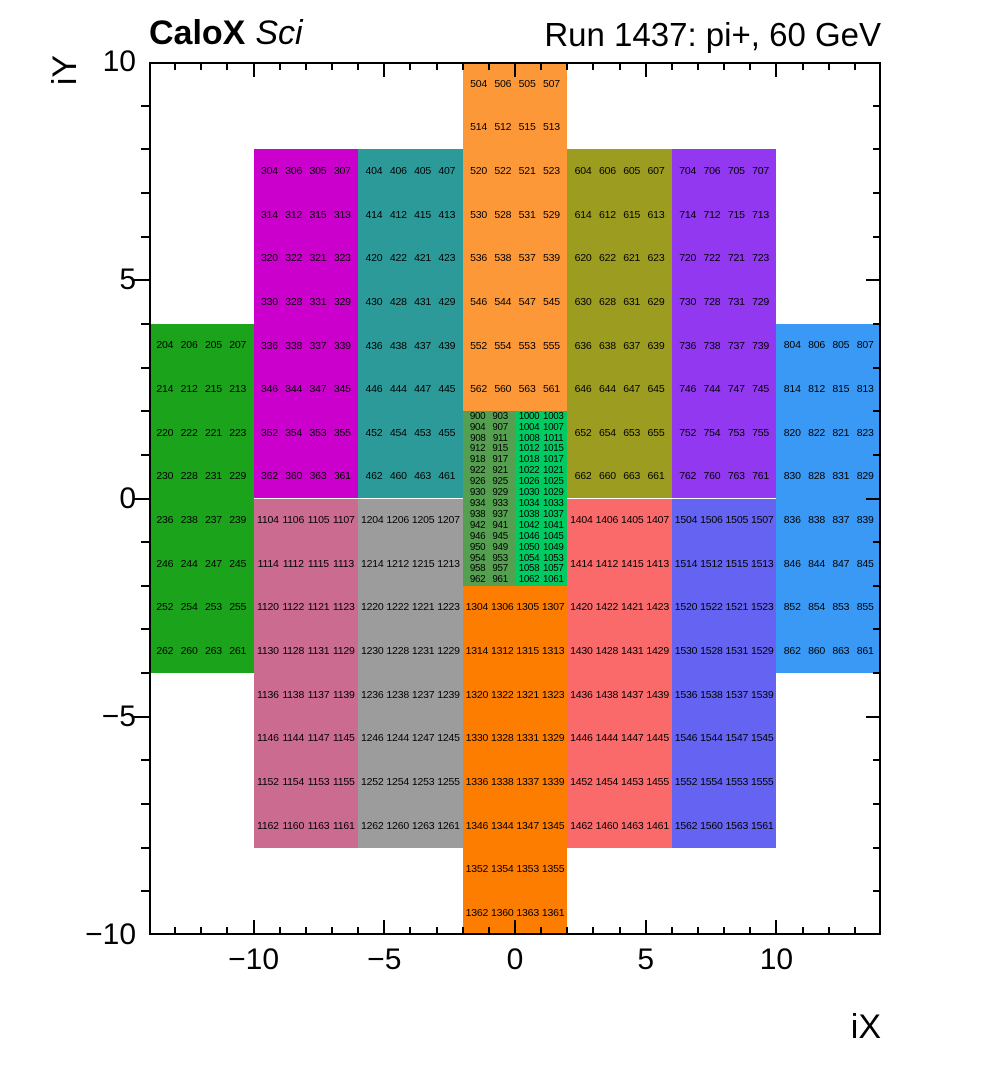  Describe the element at coordinates (410, 826) in the screenshot. I see `channel-row: 1262 1260 1263 1261` at that location.